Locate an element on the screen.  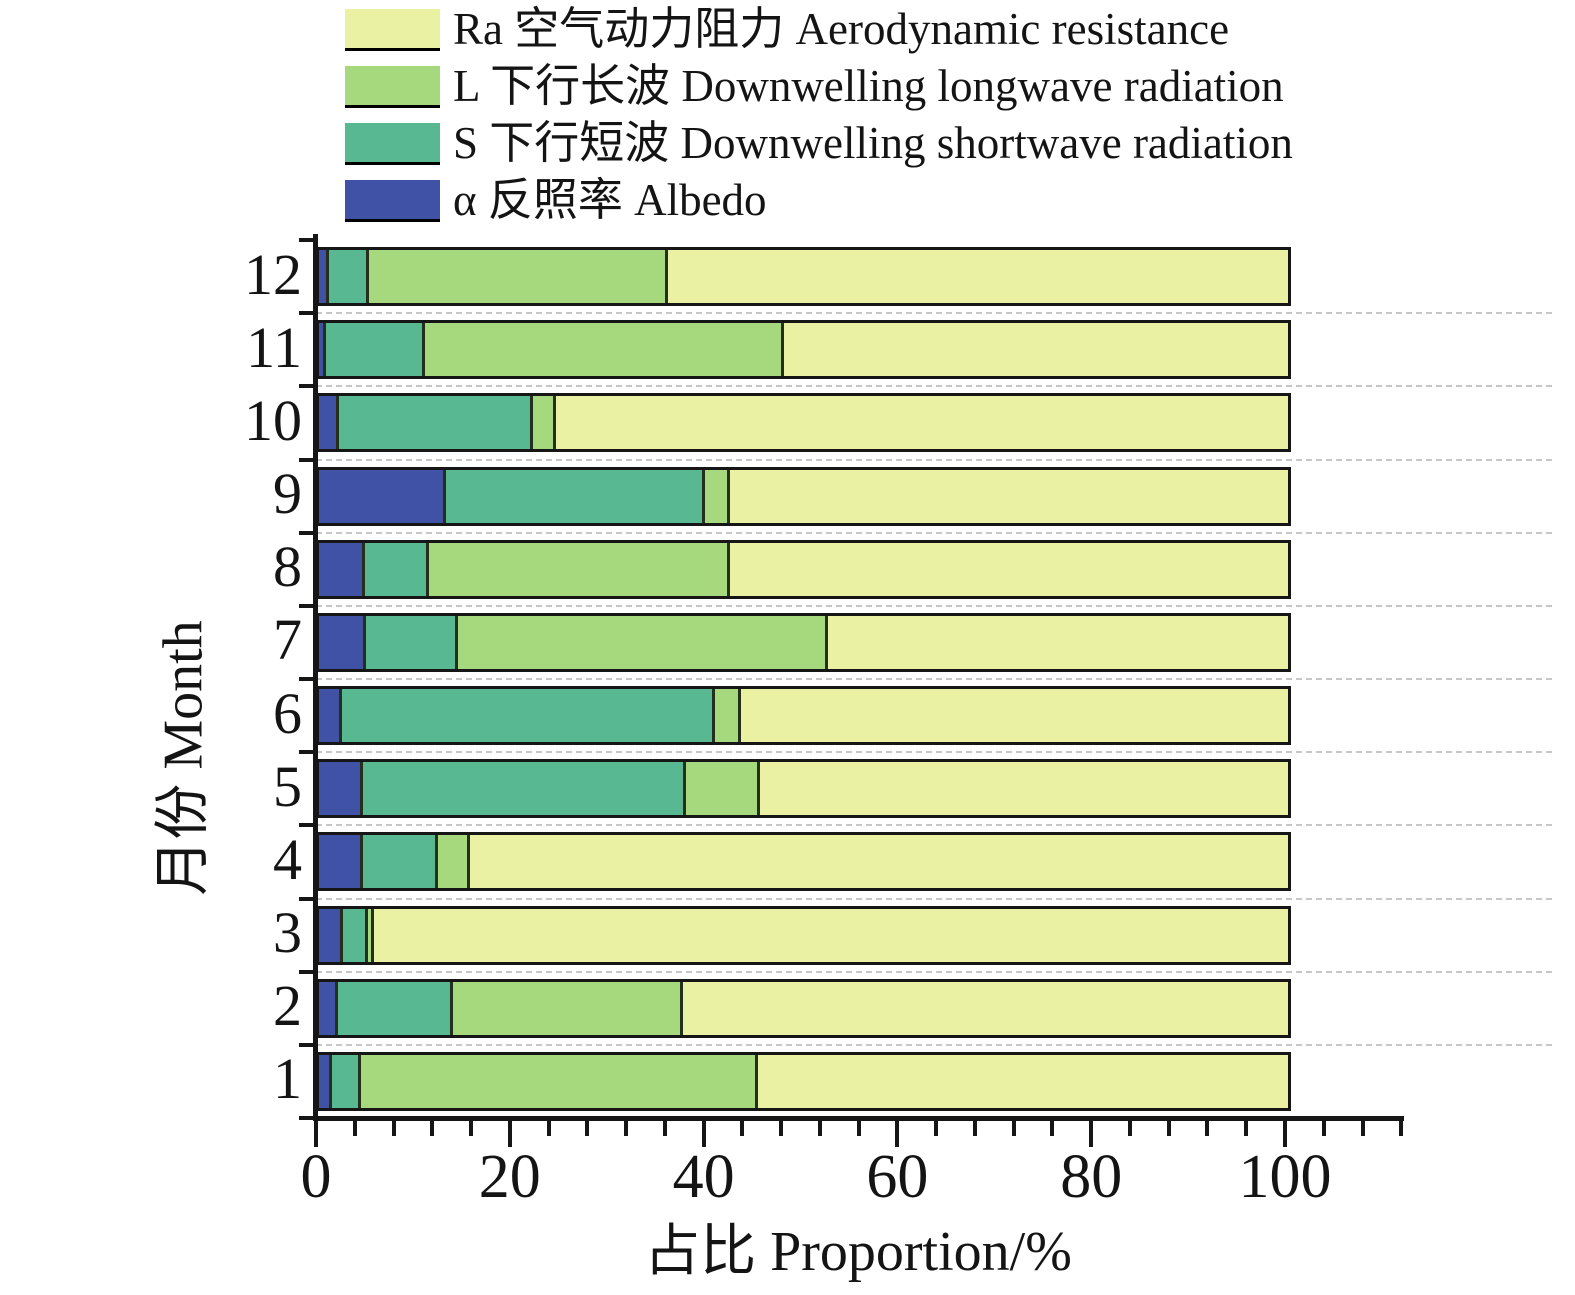
y-tick-label-month-8: 8 is located at coordinates (287, 567).